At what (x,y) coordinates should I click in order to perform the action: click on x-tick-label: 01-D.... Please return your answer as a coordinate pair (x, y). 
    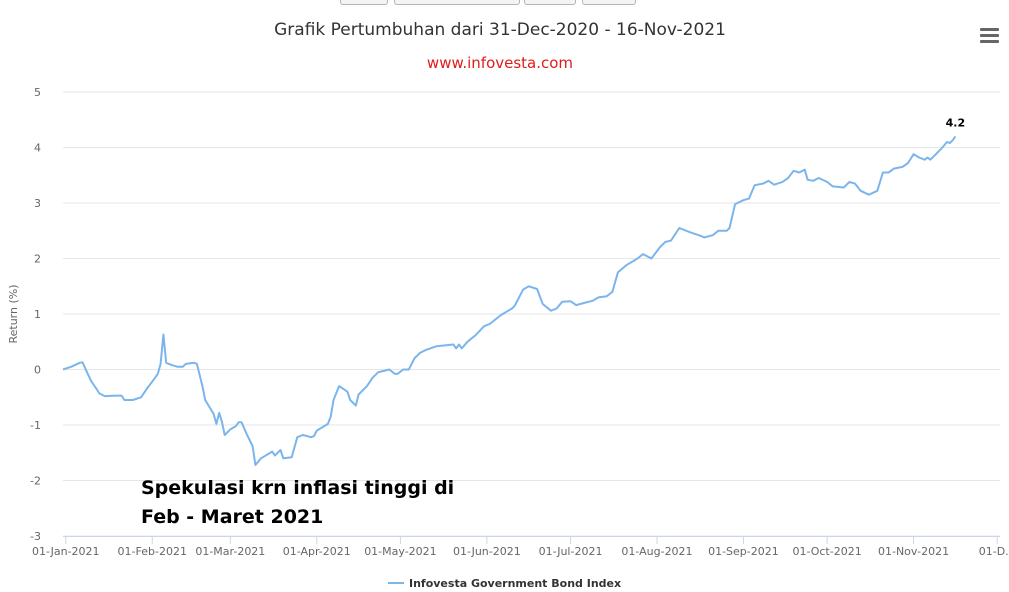
    Looking at the image, I should click on (994, 551).